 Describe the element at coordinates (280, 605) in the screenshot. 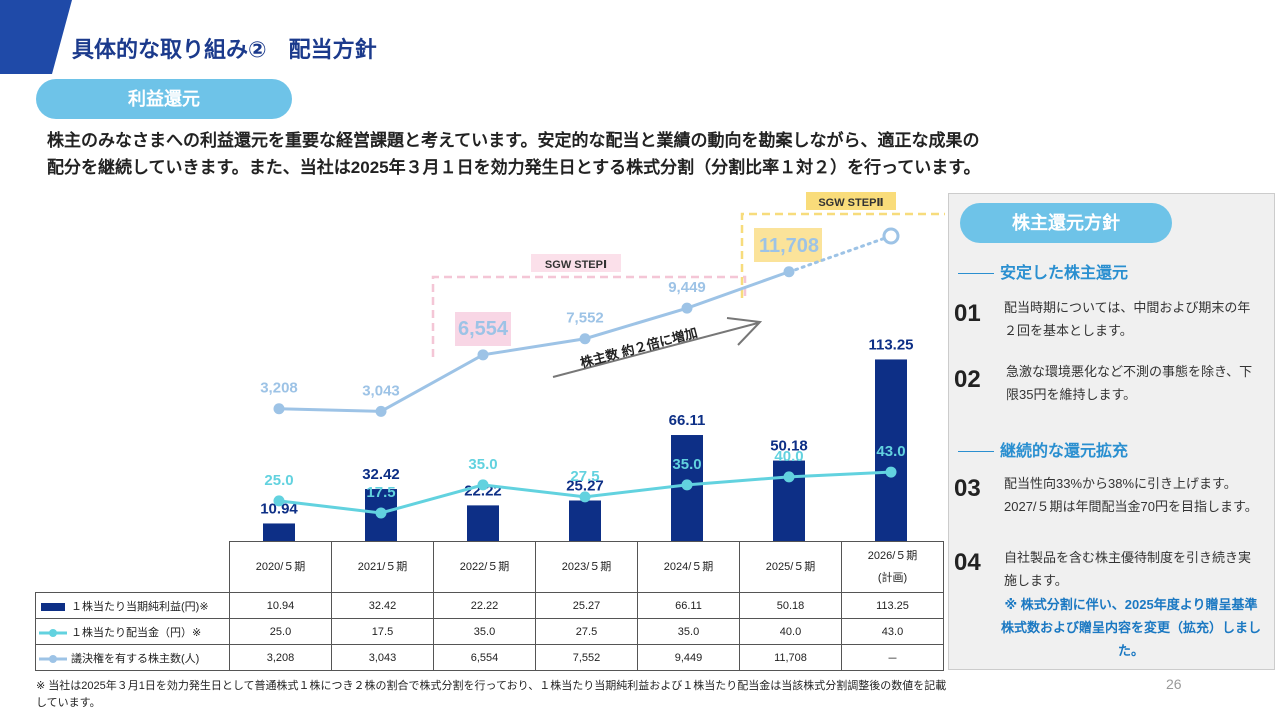

I see `value-cell: 10.94` at that location.